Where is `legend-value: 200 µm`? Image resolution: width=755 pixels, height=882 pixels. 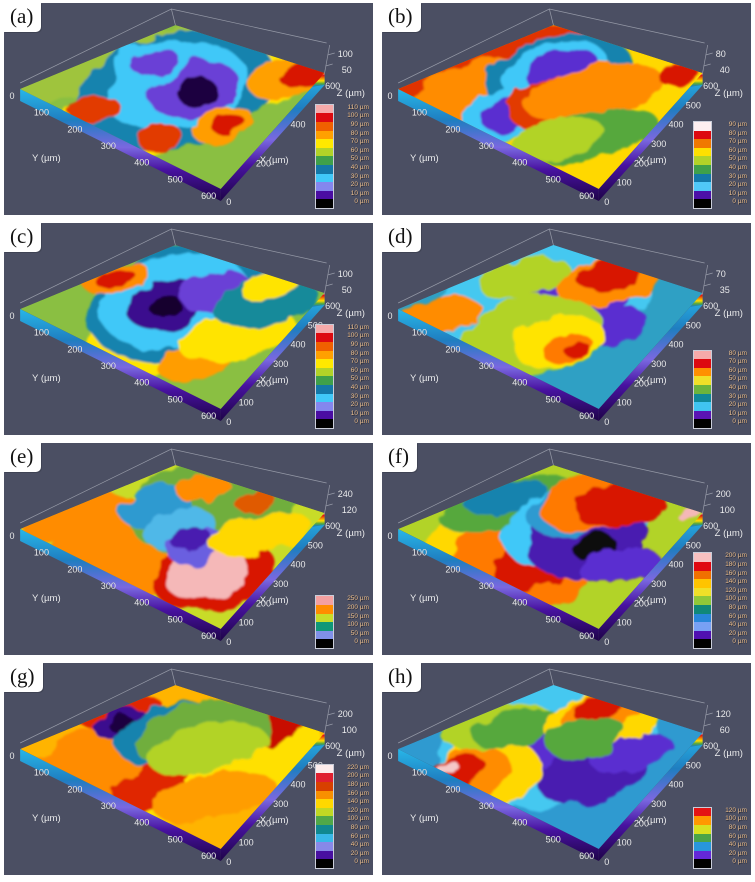 legend-value: 200 µm is located at coordinates (358, 608).